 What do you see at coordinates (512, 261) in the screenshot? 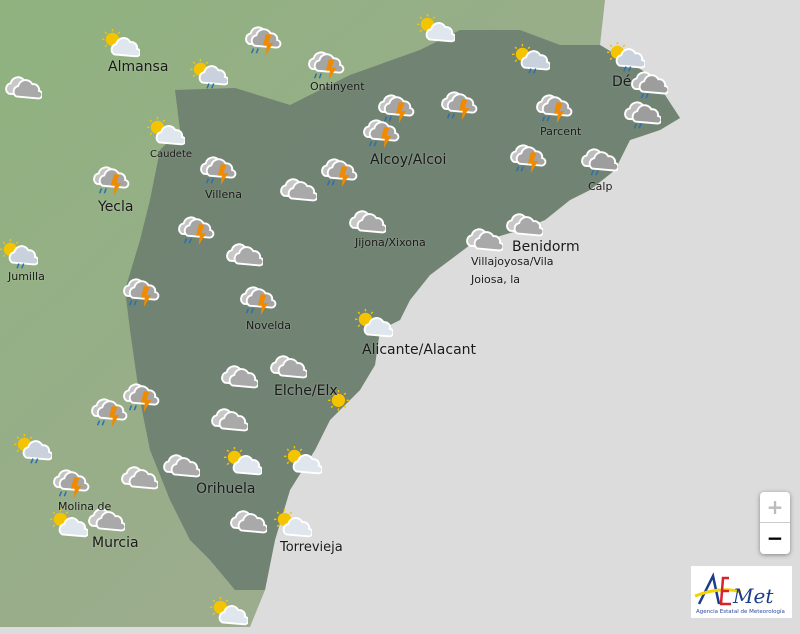
I see `city-label-villajoyosa: Villajoyosa/Vila` at bounding box center [512, 261].